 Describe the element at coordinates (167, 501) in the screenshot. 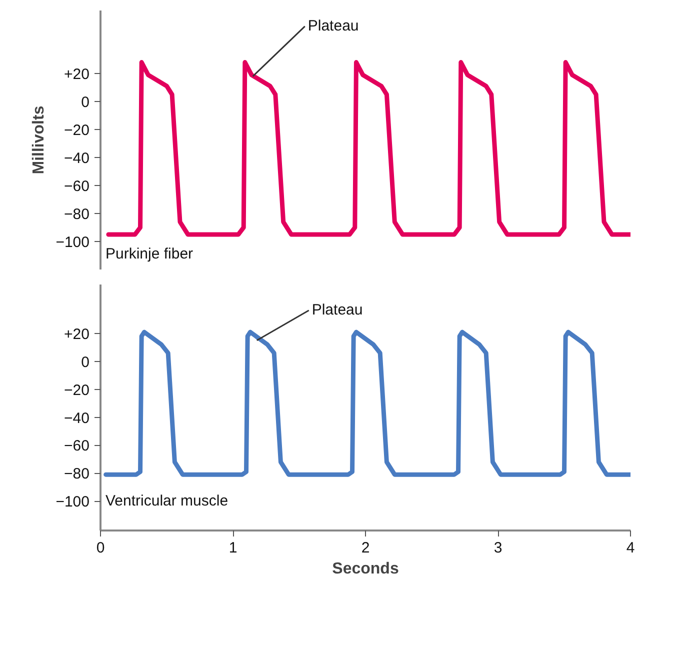

I see `series-label: Ventricular muscle` at that location.